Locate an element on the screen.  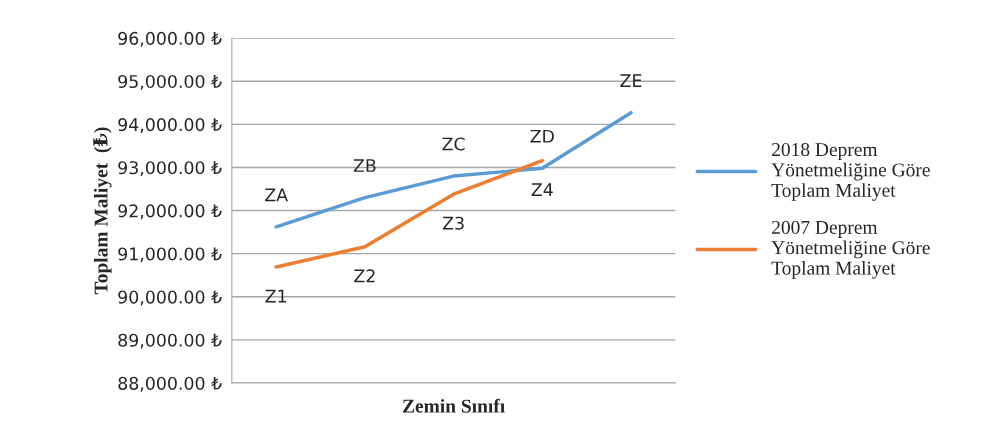
y-tick-label: 91,000.00 ₺ is located at coordinates (170, 255).